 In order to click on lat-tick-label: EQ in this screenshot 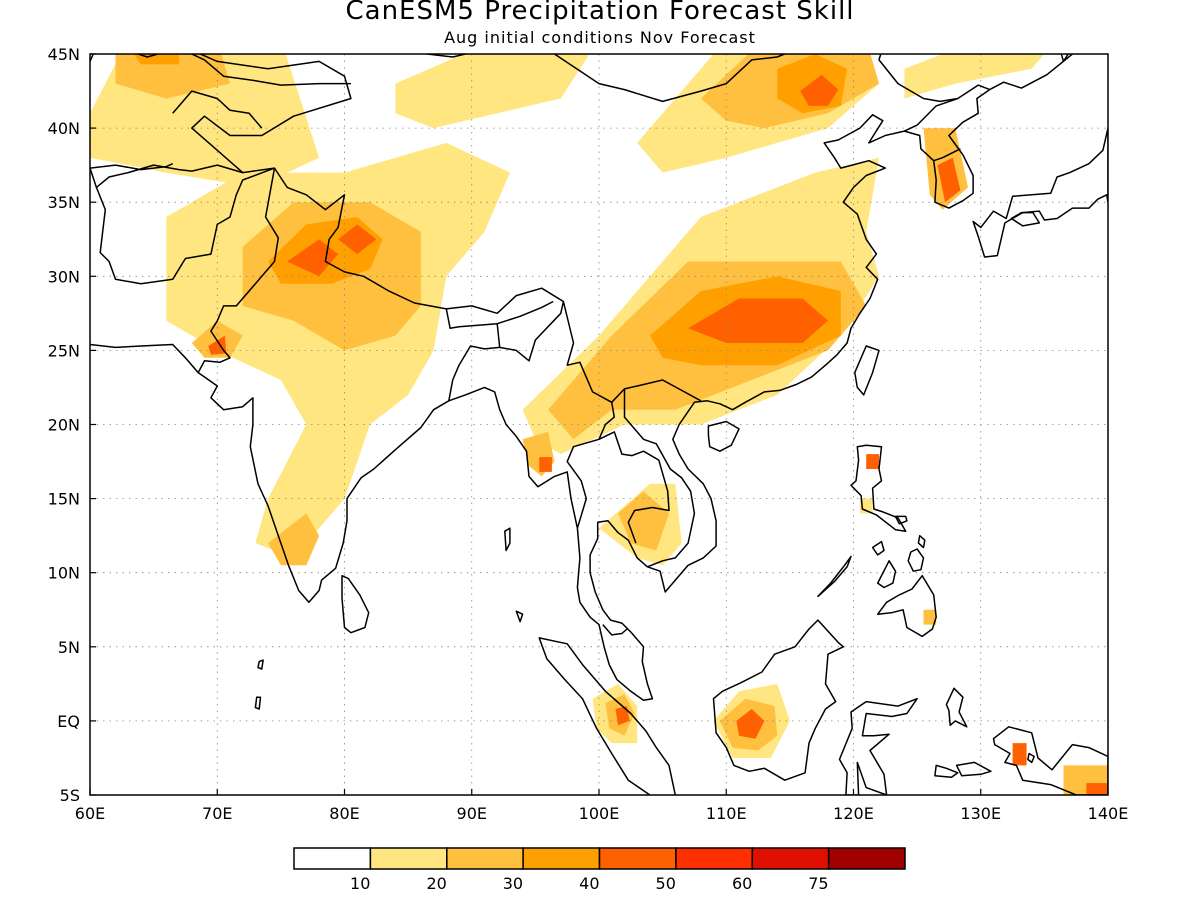, I will do `click(68, 721)`.